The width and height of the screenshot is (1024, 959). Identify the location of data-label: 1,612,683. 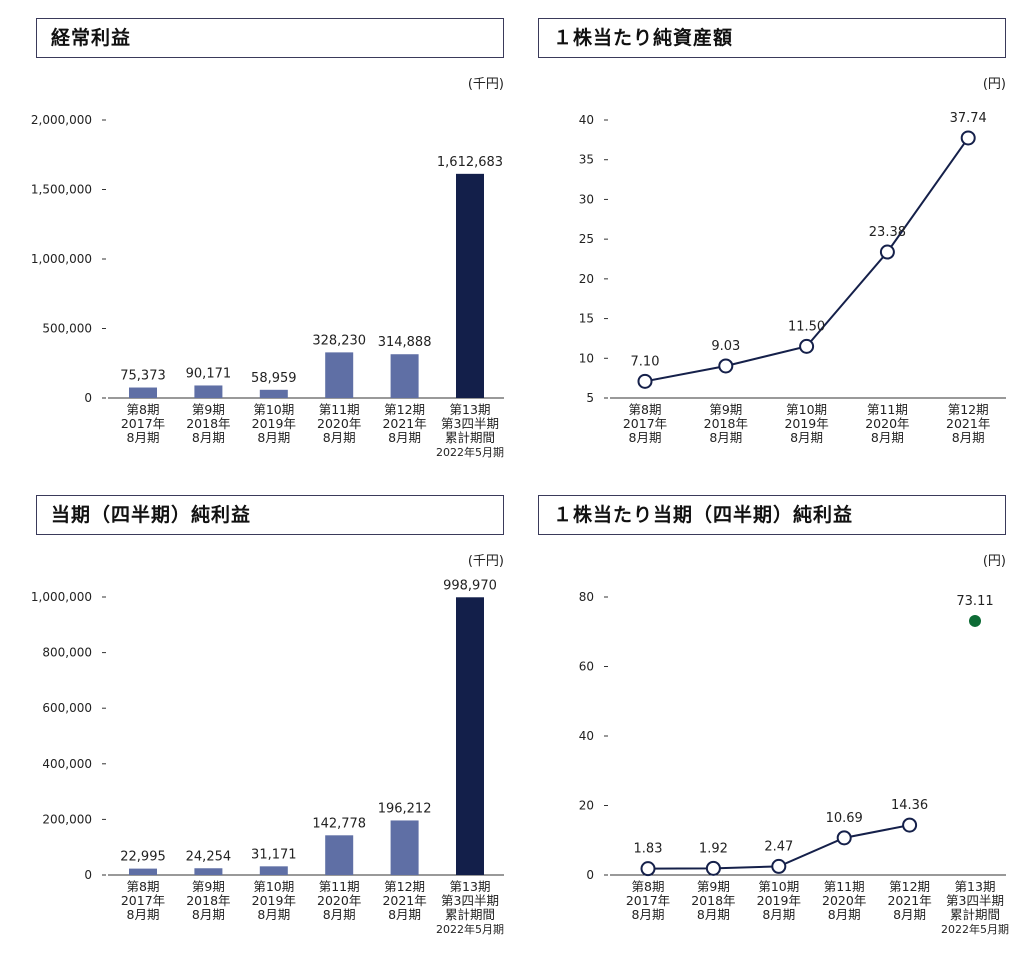
(470, 162).